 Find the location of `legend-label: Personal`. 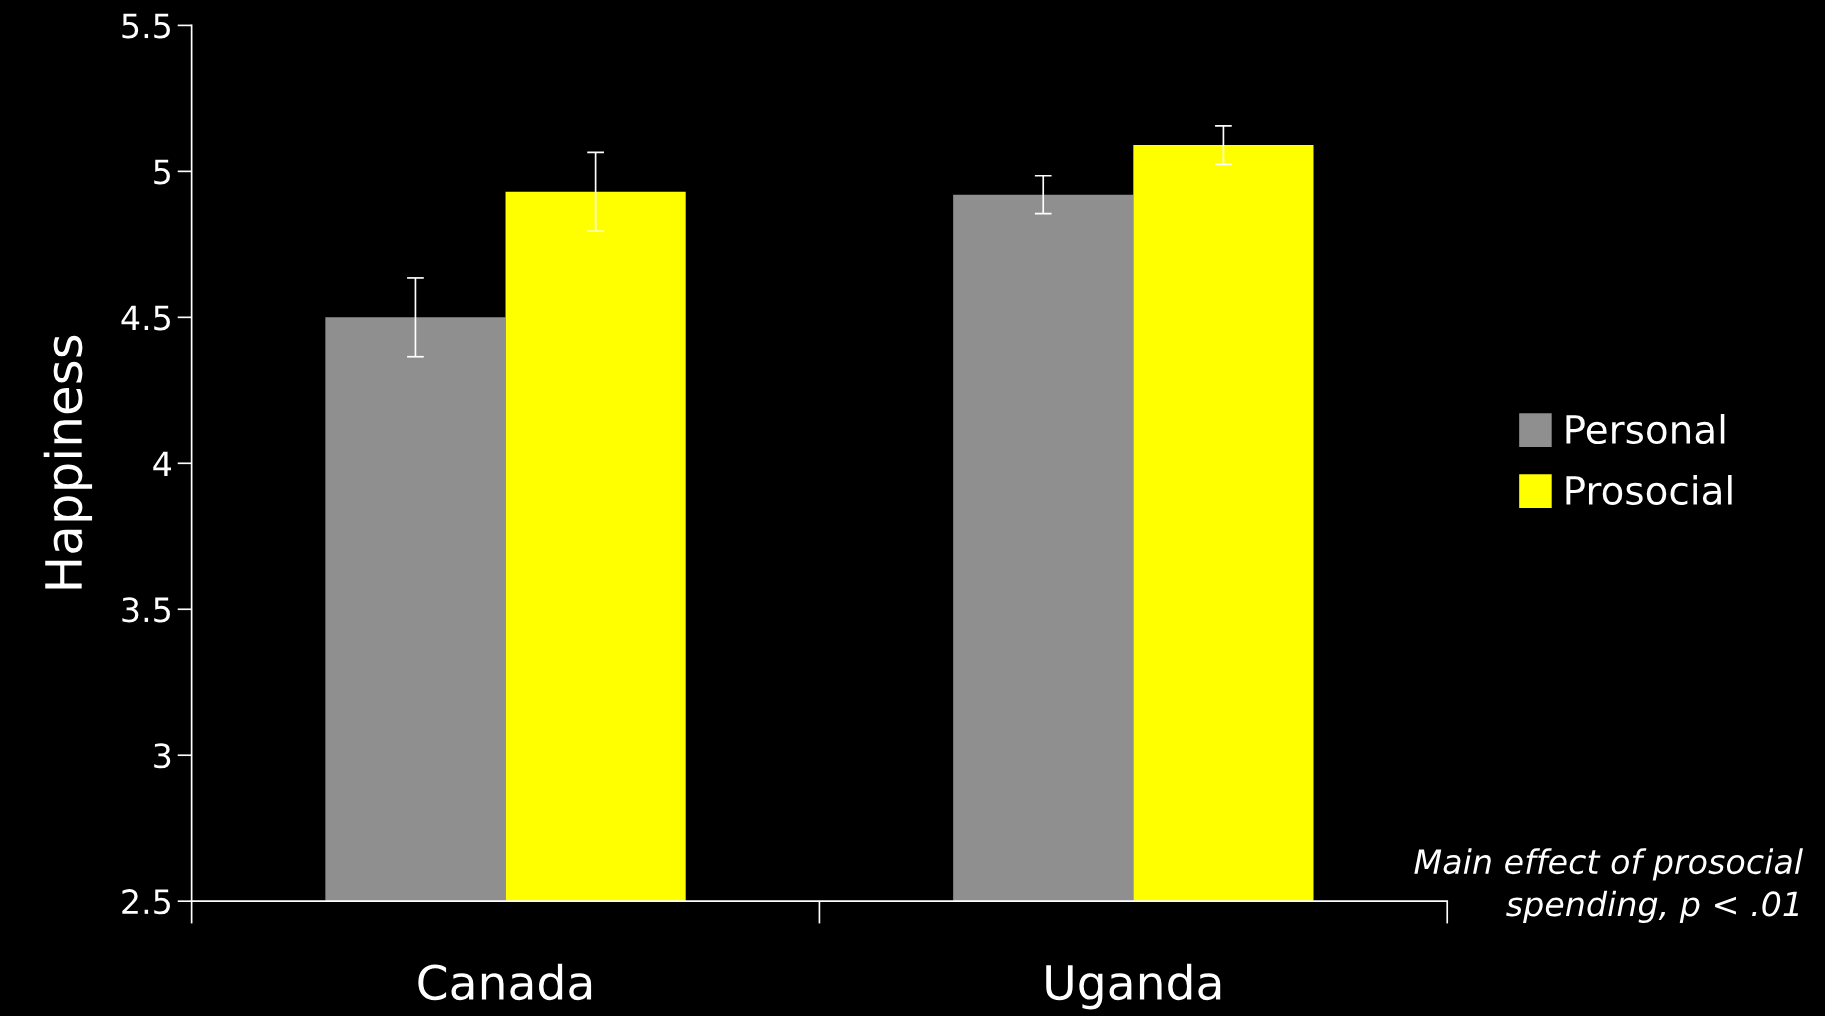

legend-label: Personal is located at coordinates (1645, 429).